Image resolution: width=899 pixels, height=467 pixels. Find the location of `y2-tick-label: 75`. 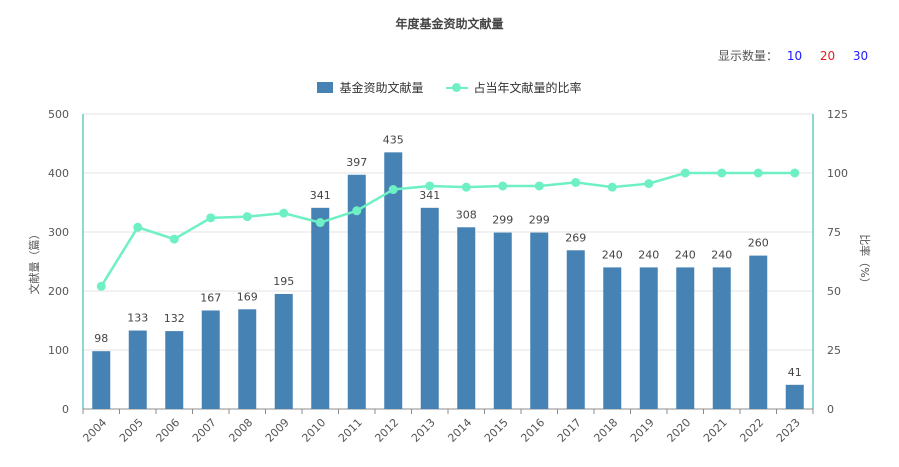

y2-tick-label: 75 is located at coordinates (834, 232).